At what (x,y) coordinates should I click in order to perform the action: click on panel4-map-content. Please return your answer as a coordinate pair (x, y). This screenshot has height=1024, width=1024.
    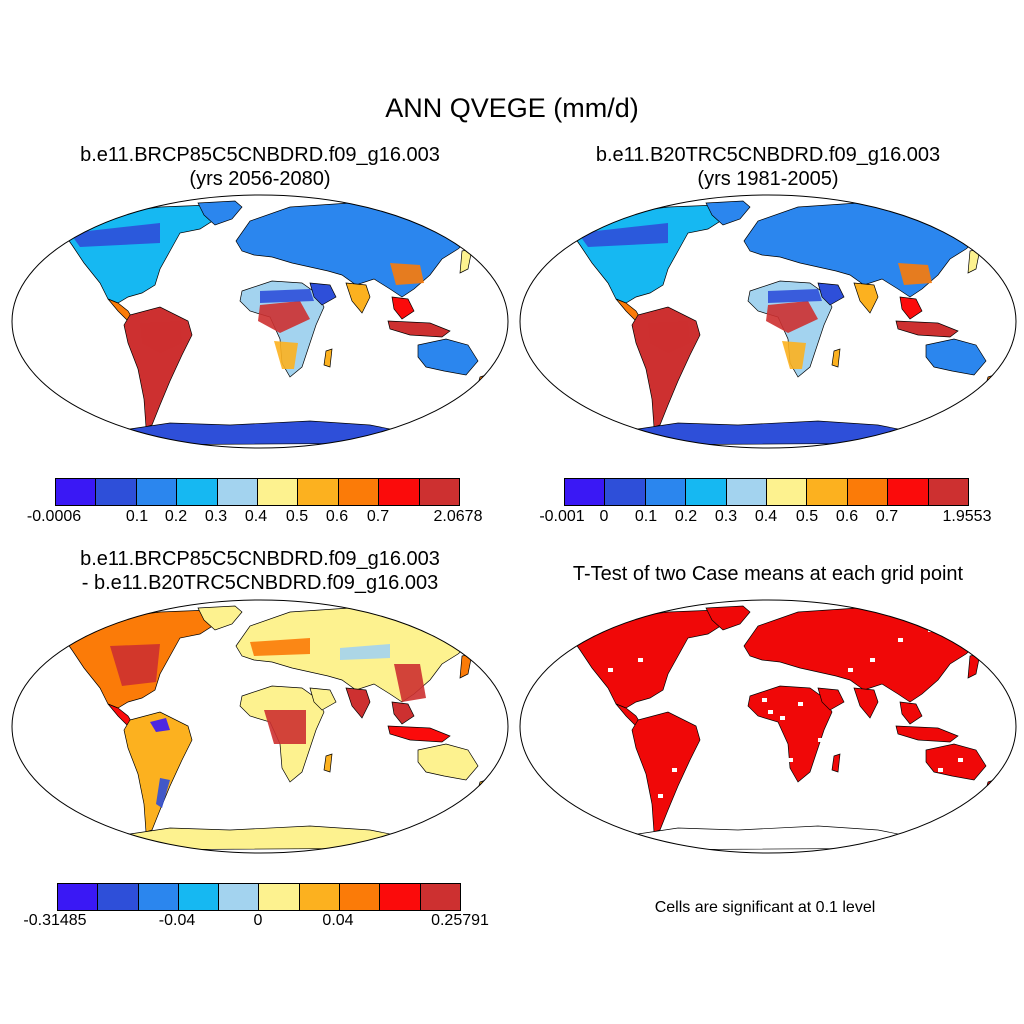
    Looking at the image, I should click on (768, 726).